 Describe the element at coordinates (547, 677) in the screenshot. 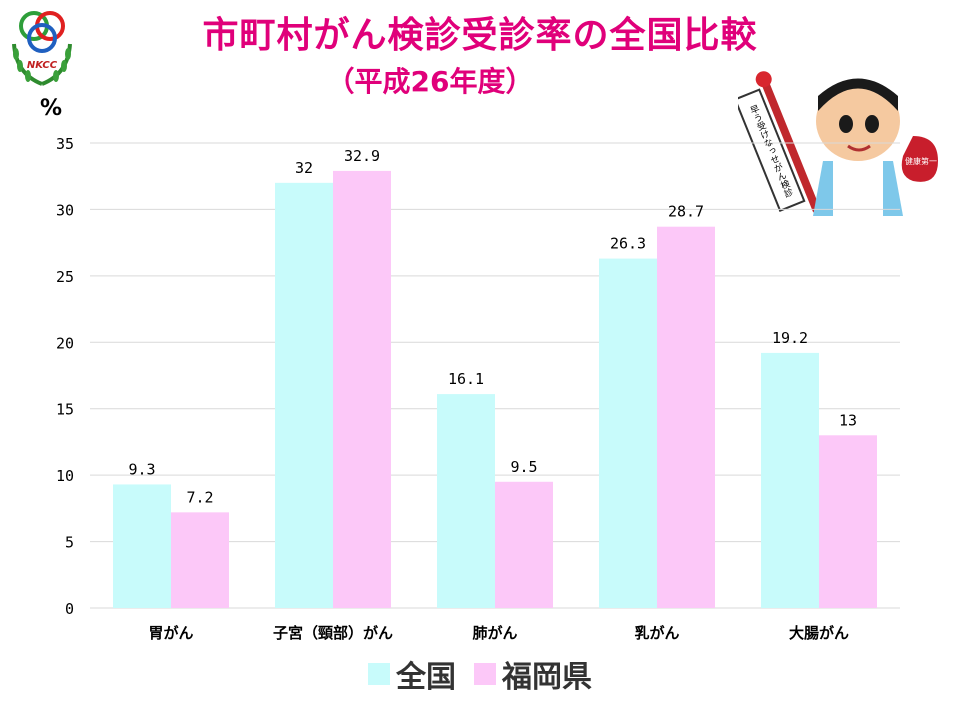

I see `legend-label-fukuoka: 福岡県` at that location.